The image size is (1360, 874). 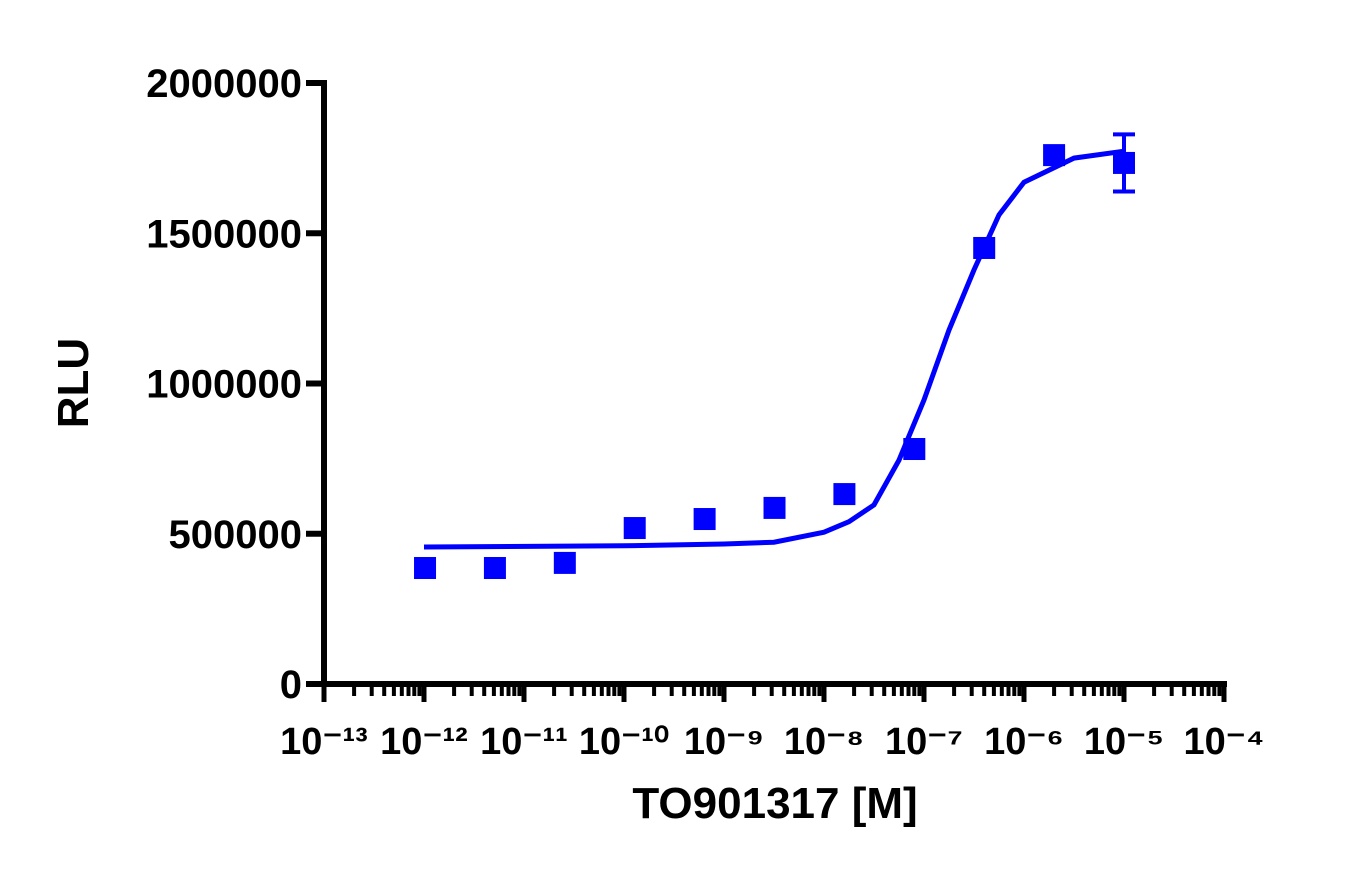 What do you see at coordinates (824, 742) in the screenshot?
I see `x-tick-label: 10⁻⁸` at bounding box center [824, 742].